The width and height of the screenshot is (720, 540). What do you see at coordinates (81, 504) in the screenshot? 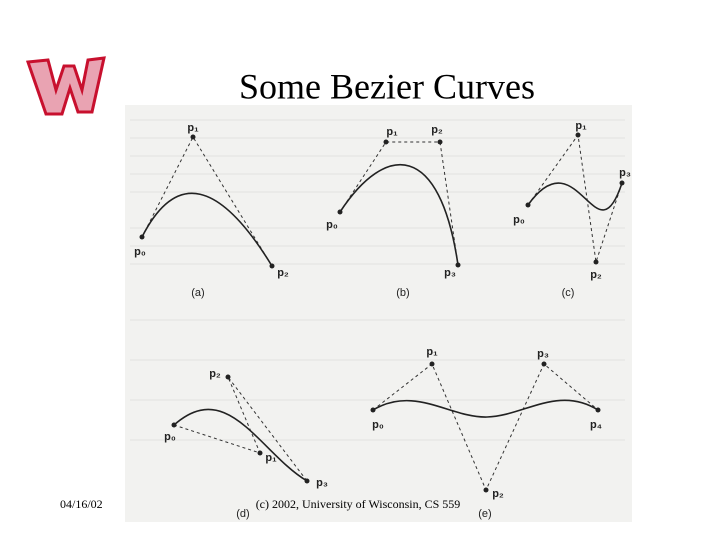
I see `footer-date: 04/16/02` at bounding box center [81, 504].